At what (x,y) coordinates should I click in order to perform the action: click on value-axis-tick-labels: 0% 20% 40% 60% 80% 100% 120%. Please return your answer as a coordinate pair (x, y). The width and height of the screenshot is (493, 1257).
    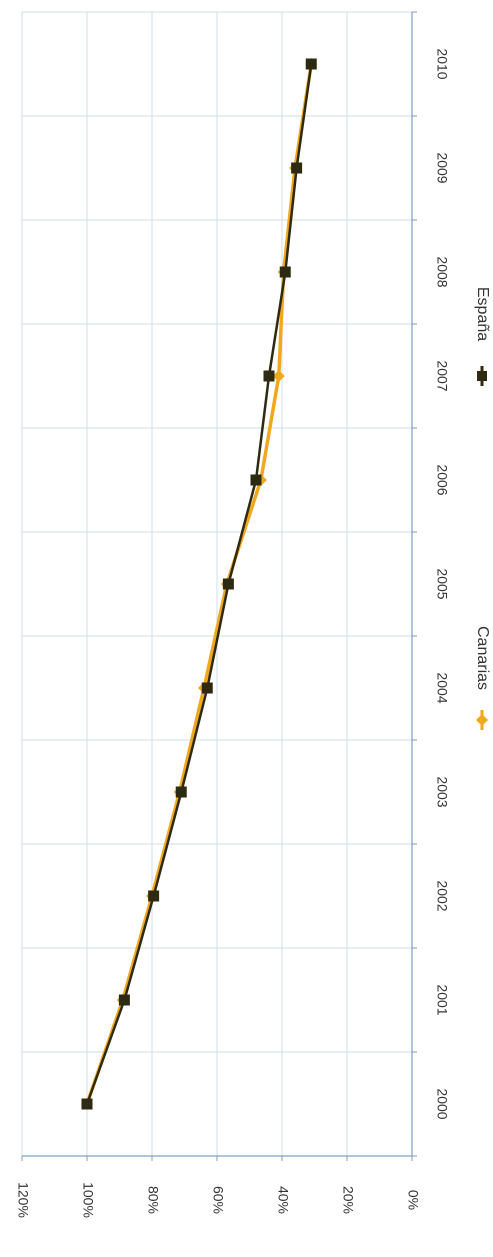
    Looking at the image, I should click on (218, 1200).